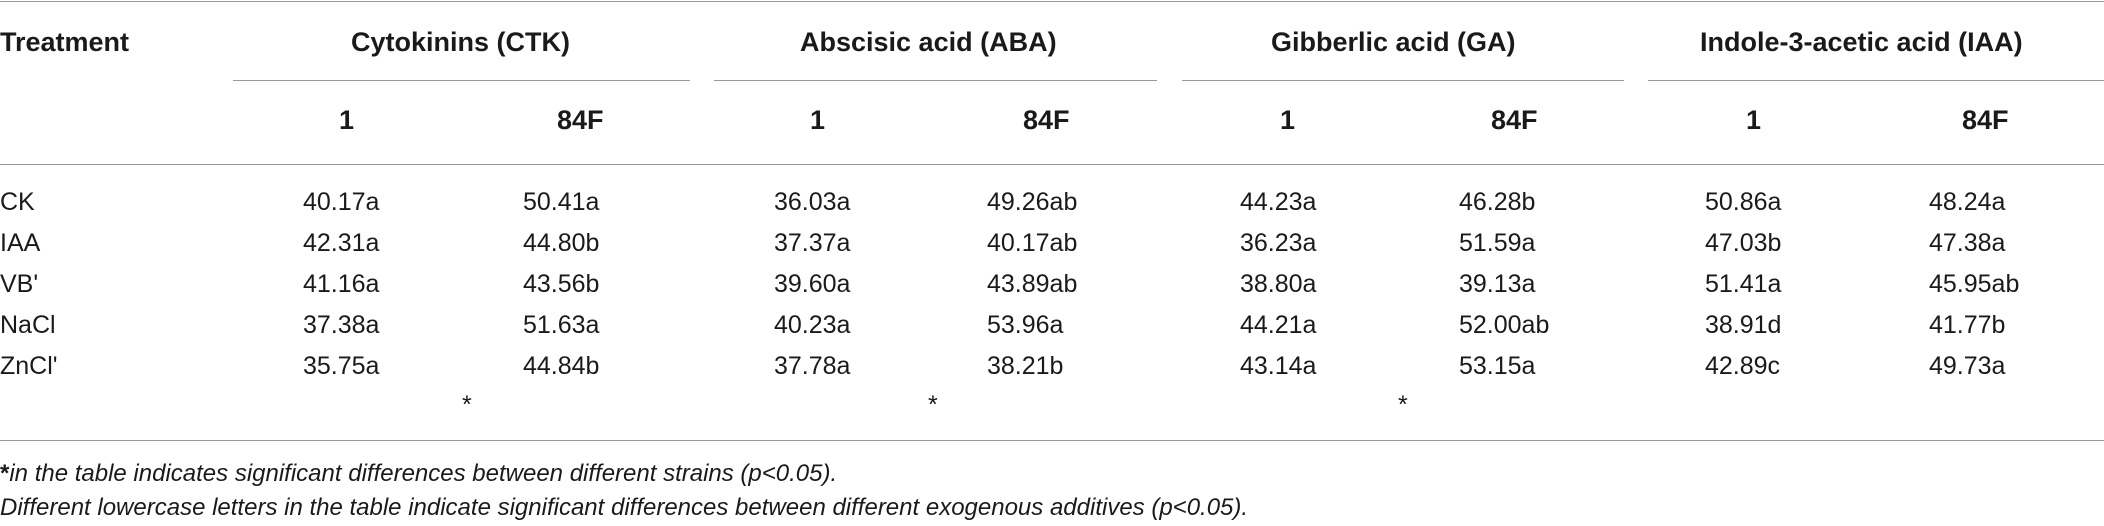 This screenshot has height=526, width=2104. What do you see at coordinates (1504, 325) in the screenshot?
I see `table-cell: 52.00ab` at bounding box center [1504, 325].